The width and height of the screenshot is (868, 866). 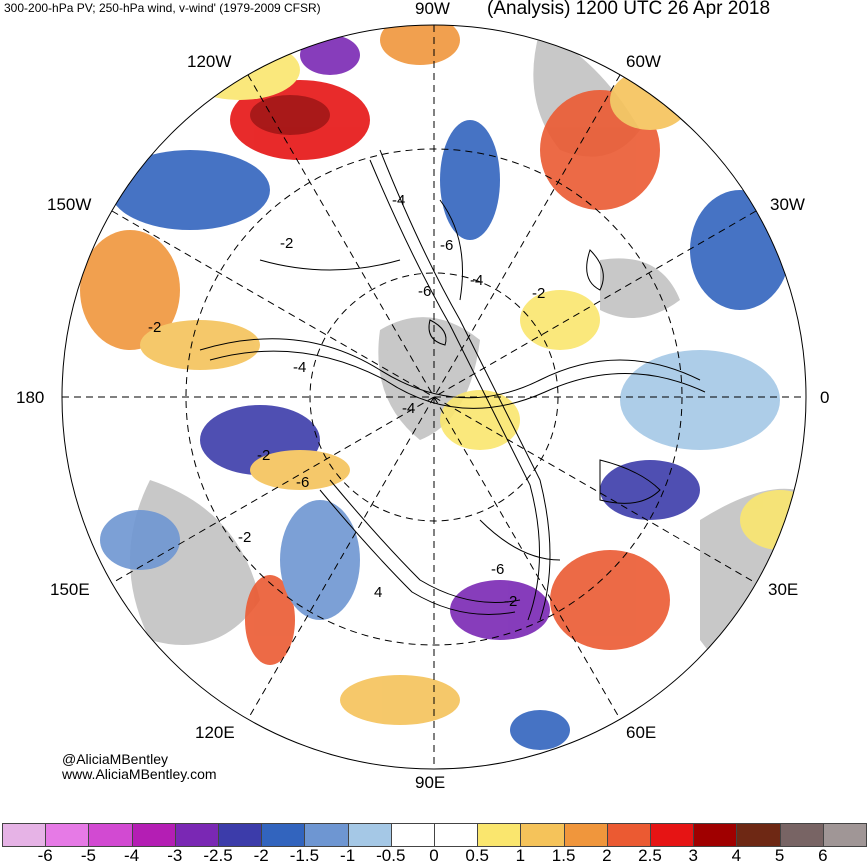 I want to click on analysis-time: (Analysis) 1200 UTC 26 Apr 2018, so click(x=629, y=9).